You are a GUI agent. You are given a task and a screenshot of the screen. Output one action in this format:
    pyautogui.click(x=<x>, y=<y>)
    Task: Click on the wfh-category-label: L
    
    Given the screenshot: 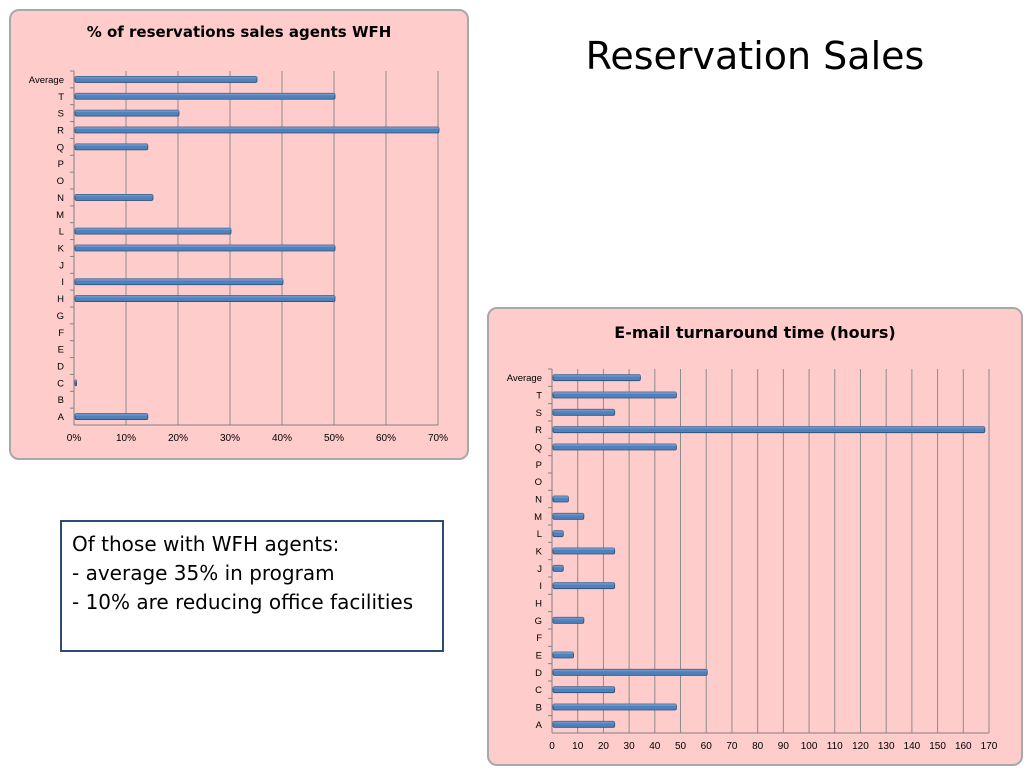 What is the action you would take?
    pyautogui.click(x=61, y=232)
    